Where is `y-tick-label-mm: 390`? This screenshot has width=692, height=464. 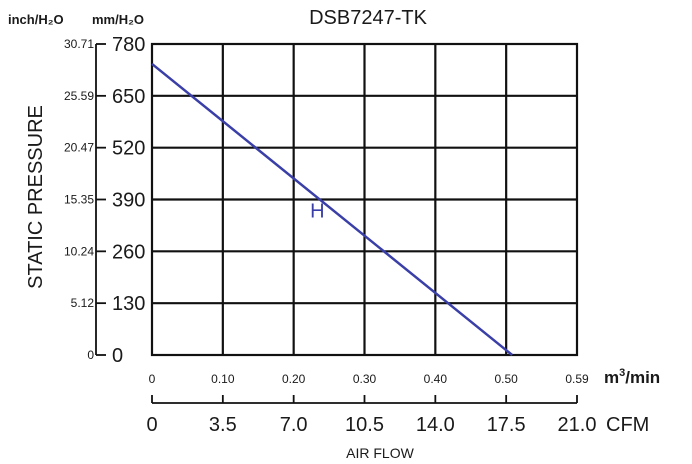
y-tick-label-mm: 390 is located at coordinates (128, 201).